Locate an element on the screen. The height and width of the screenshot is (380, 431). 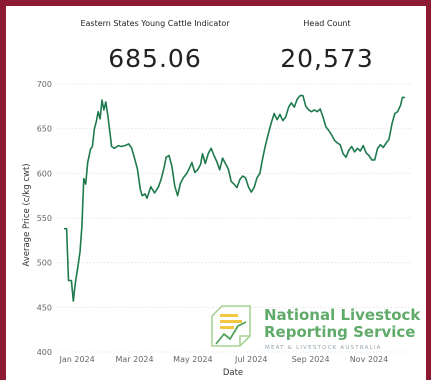
indicator-value: 685.06 is located at coordinates (154, 58).